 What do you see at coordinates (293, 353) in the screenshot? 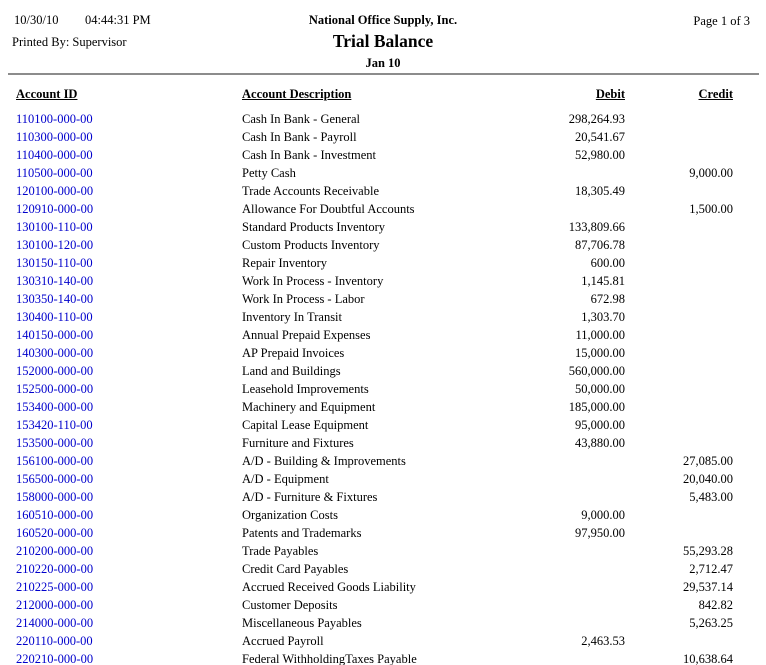
I see `account-description: AP Prepaid Invoices` at bounding box center [293, 353].